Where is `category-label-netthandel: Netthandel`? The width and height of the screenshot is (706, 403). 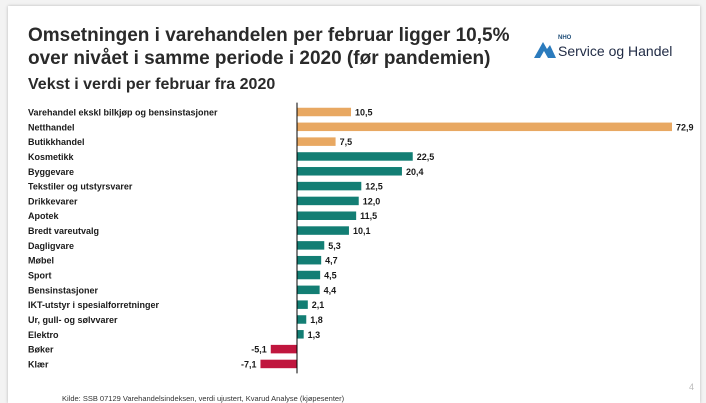
category-label-netthandel: Netthandel is located at coordinates (51, 127).